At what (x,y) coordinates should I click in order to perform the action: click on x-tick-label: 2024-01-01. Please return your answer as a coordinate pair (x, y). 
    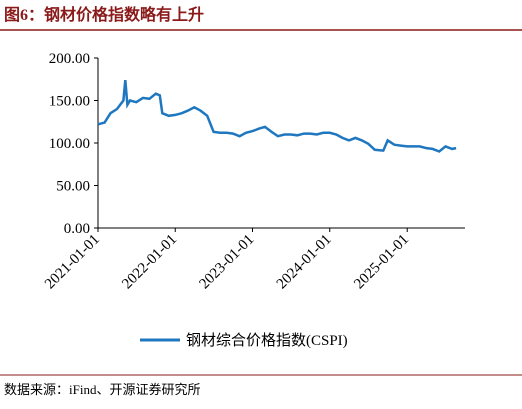
    Looking at the image, I should click on (304, 262).